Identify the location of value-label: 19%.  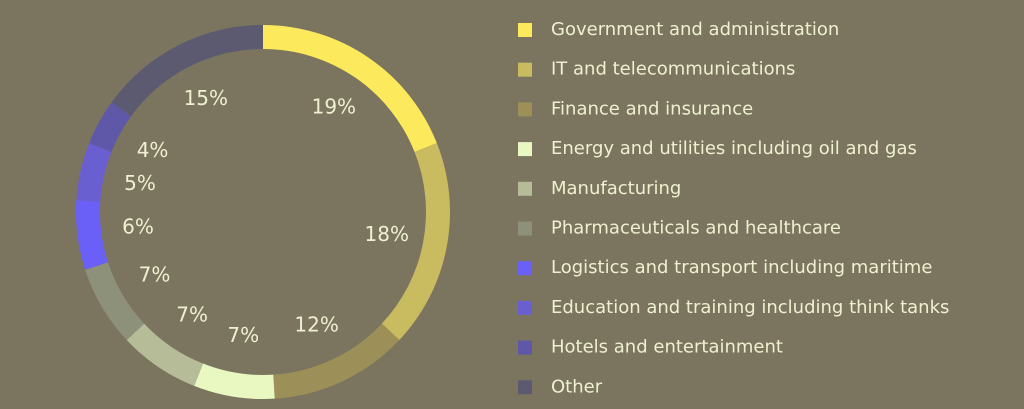
(334, 106).